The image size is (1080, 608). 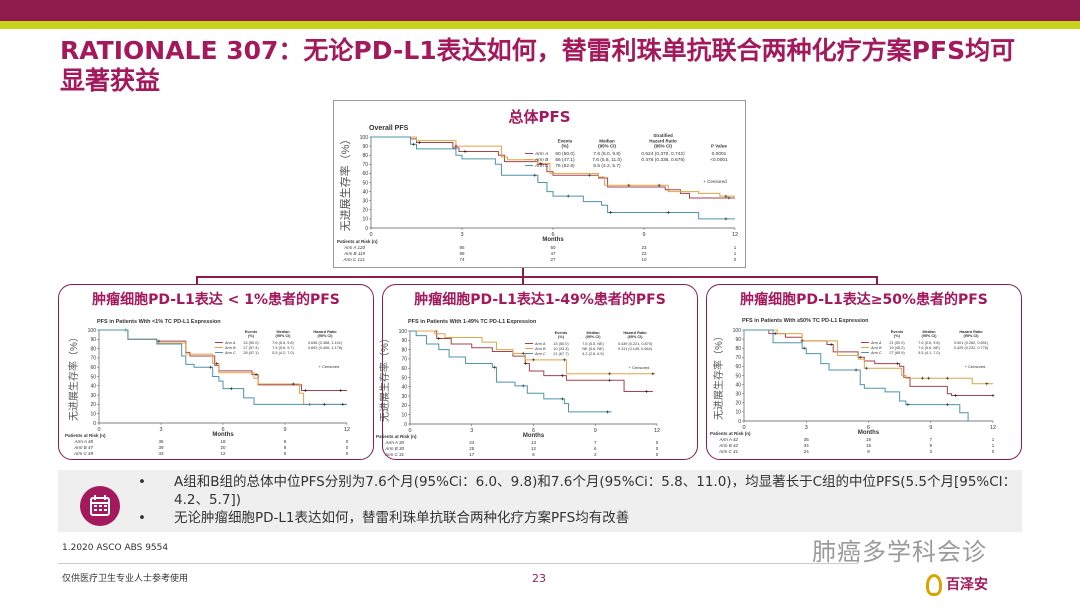 I want to click on risk-row-label: Arm A 30, so click(x=395, y=442).